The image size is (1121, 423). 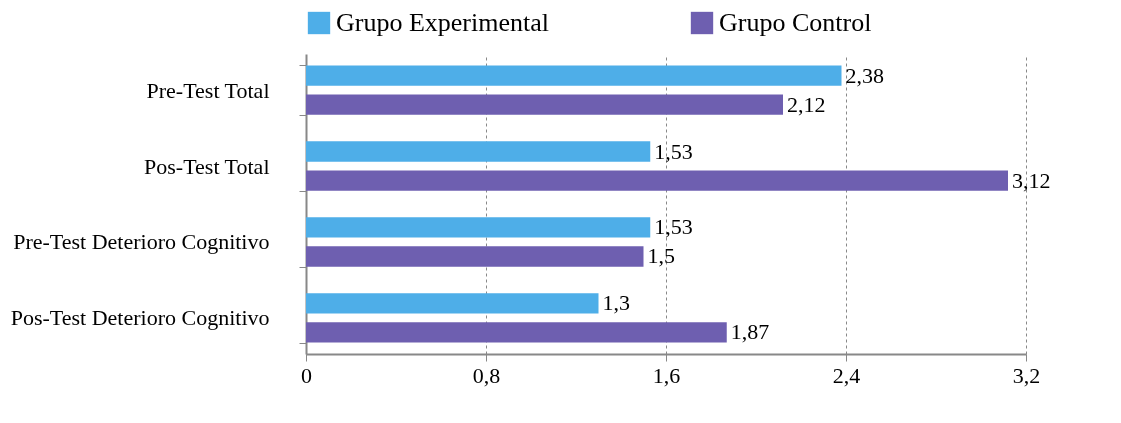 What do you see at coordinates (141, 242) in the screenshot?
I see `y-tick-label: Pre-Test Deterioro Cognitivo` at bounding box center [141, 242].